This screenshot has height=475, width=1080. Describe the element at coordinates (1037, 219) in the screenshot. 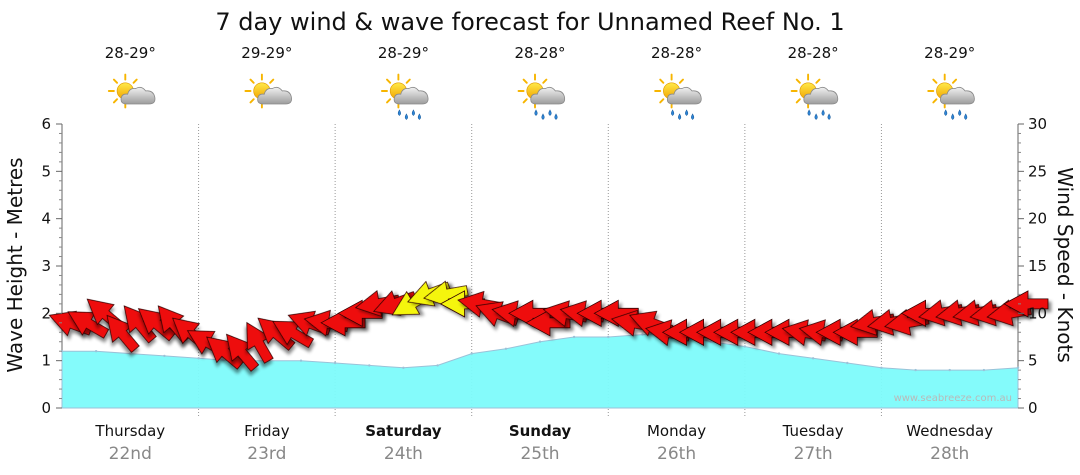

I see `right-tick-label: 20` at that location.